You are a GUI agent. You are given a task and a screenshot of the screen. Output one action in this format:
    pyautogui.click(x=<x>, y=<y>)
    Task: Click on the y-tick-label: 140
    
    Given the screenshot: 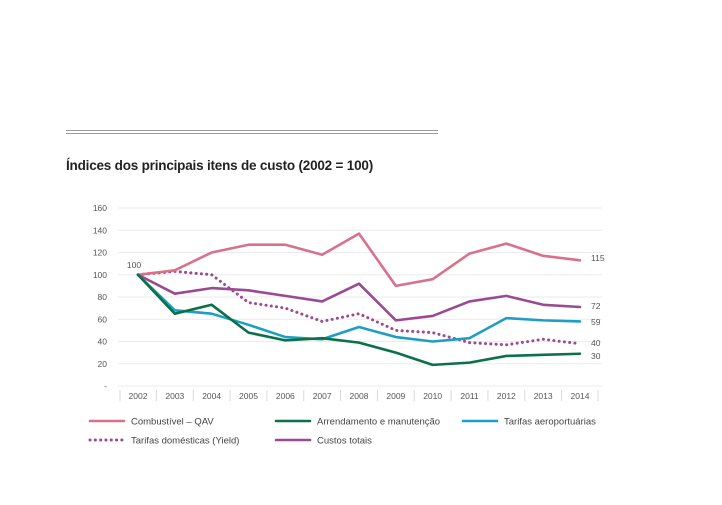 What is the action you would take?
    pyautogui.click(x=100, y=230)
    